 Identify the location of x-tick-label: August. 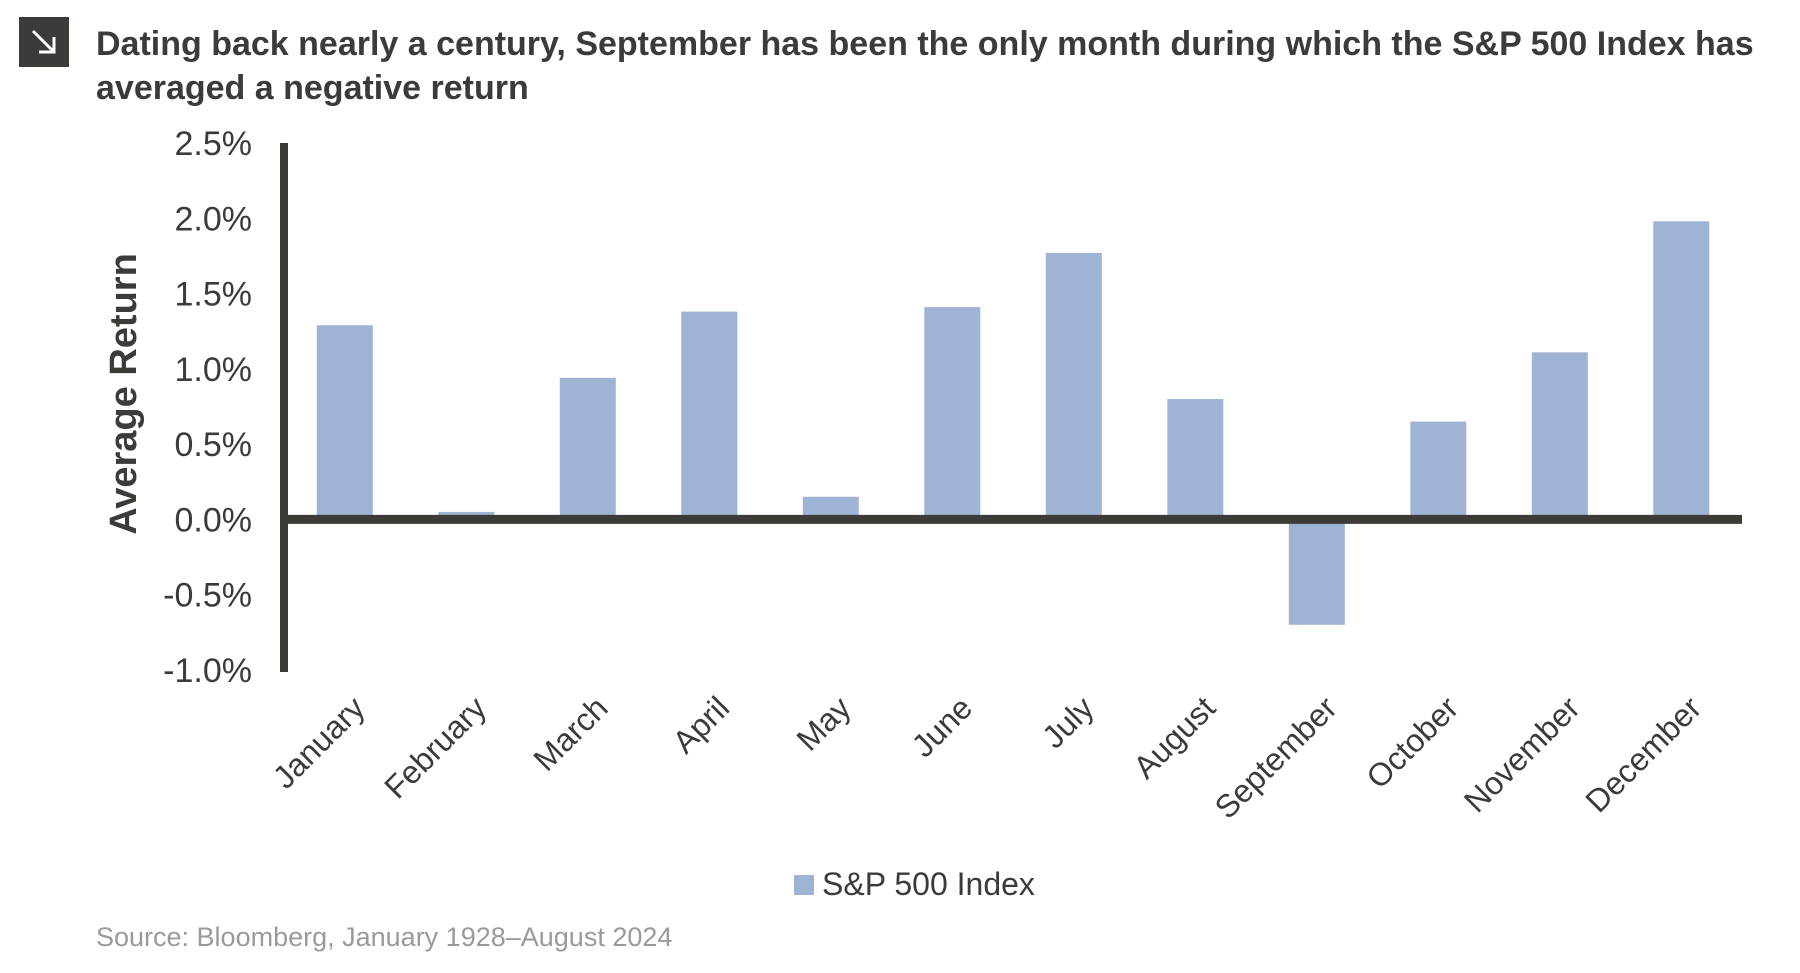
(1174, 737).